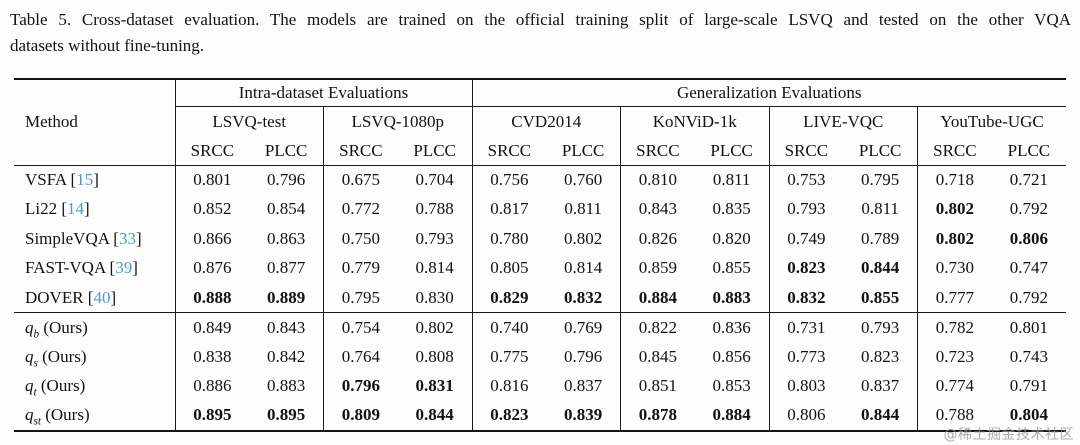  What do you see at coordinates (398, 121) in the screenshot?
I see `column-header-lsvq-1080p: LSVQ-1080p` at bounding box center [398, 121].